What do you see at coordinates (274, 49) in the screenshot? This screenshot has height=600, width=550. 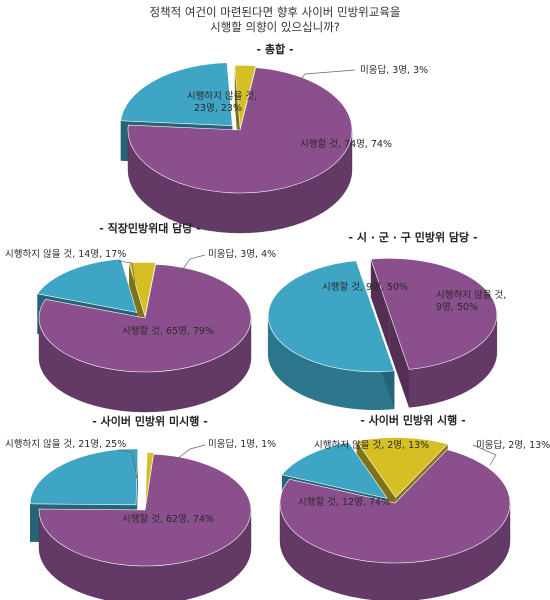 I see `pie-title-1: - 총합 -` at bounding box center [274, 49].